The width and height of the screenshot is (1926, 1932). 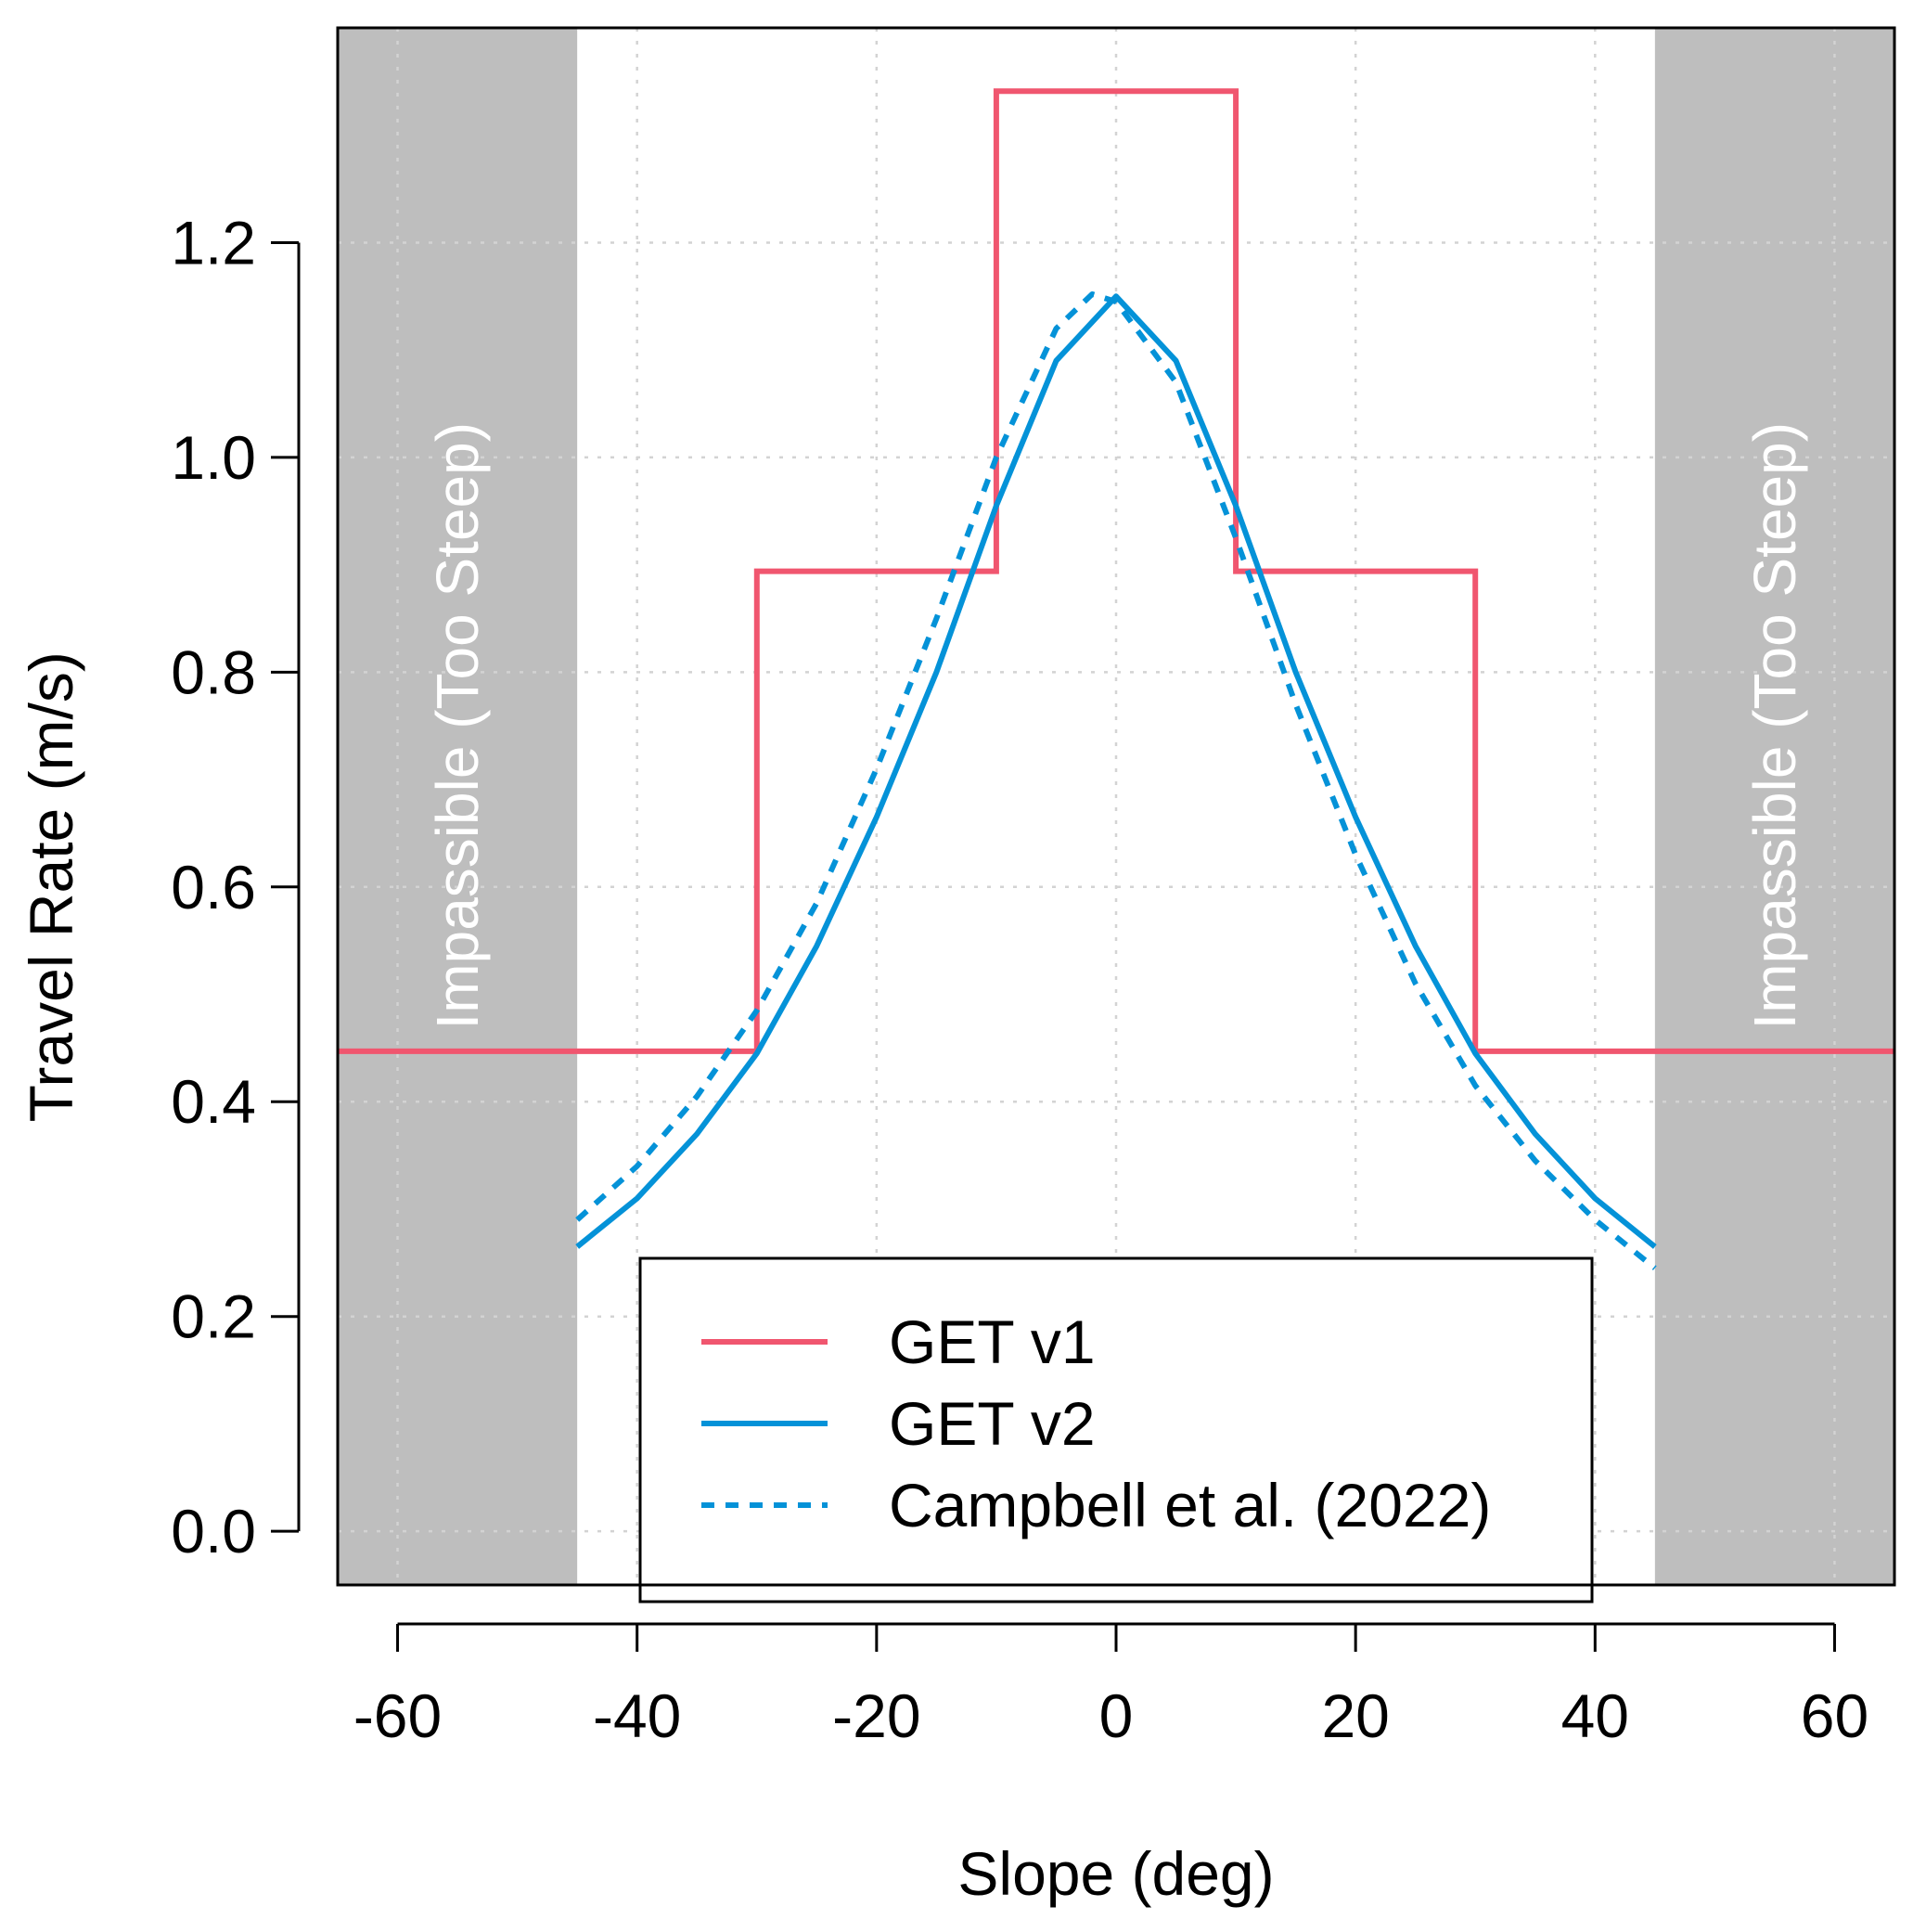 I want to click on y-tick-label-4: 0.8, so click(x=213, y=672).